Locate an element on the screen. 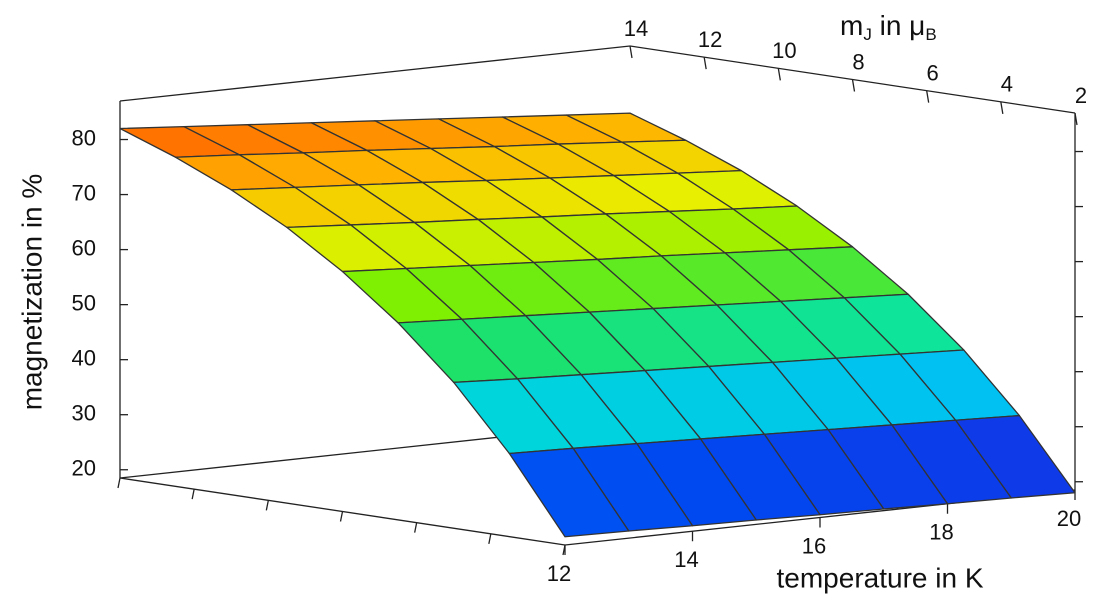 This screenshot has height=609, width=1120. y-tick-label: 6 is located at coordinates (933, 72).